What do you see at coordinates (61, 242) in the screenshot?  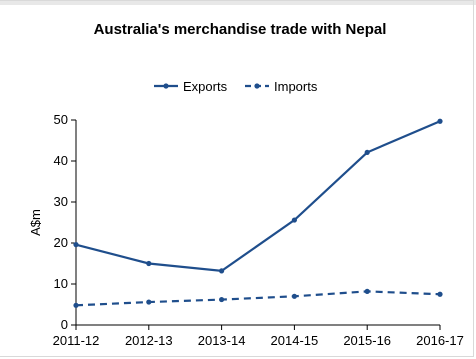 I see `y-tick-label: 20` at bounding box center [61, 242].